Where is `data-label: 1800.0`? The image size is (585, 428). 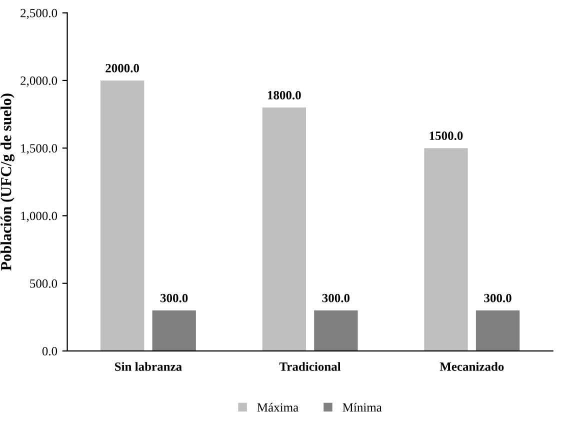
data-label: 1800.0 is located at coordinates (284, 95).